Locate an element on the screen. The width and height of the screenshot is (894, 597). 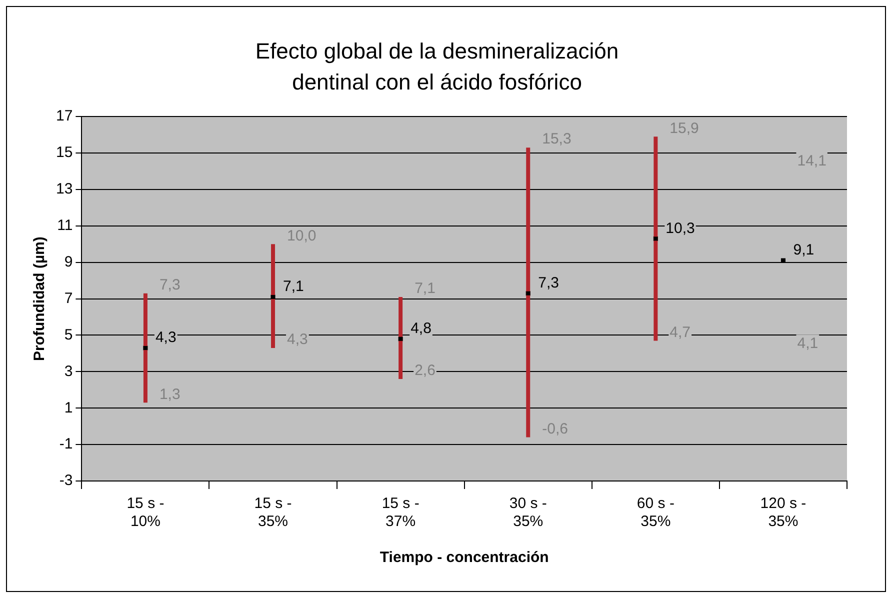
x-tick-label: 120 s - 35% is located at coordinates (783, 512).